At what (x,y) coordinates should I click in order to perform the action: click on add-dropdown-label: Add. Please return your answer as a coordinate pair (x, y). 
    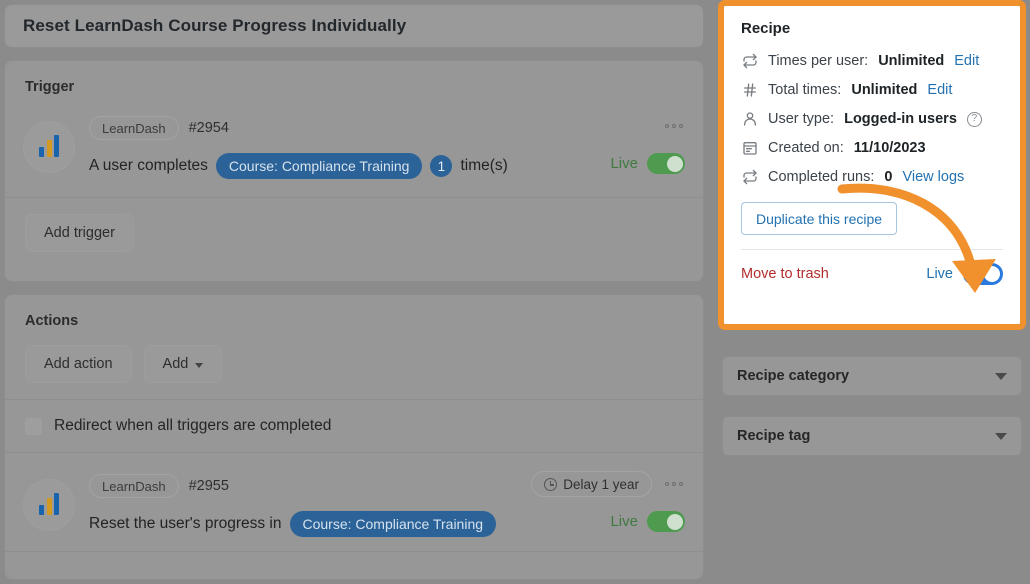
    Looking at the image, I should click on (175, 364).